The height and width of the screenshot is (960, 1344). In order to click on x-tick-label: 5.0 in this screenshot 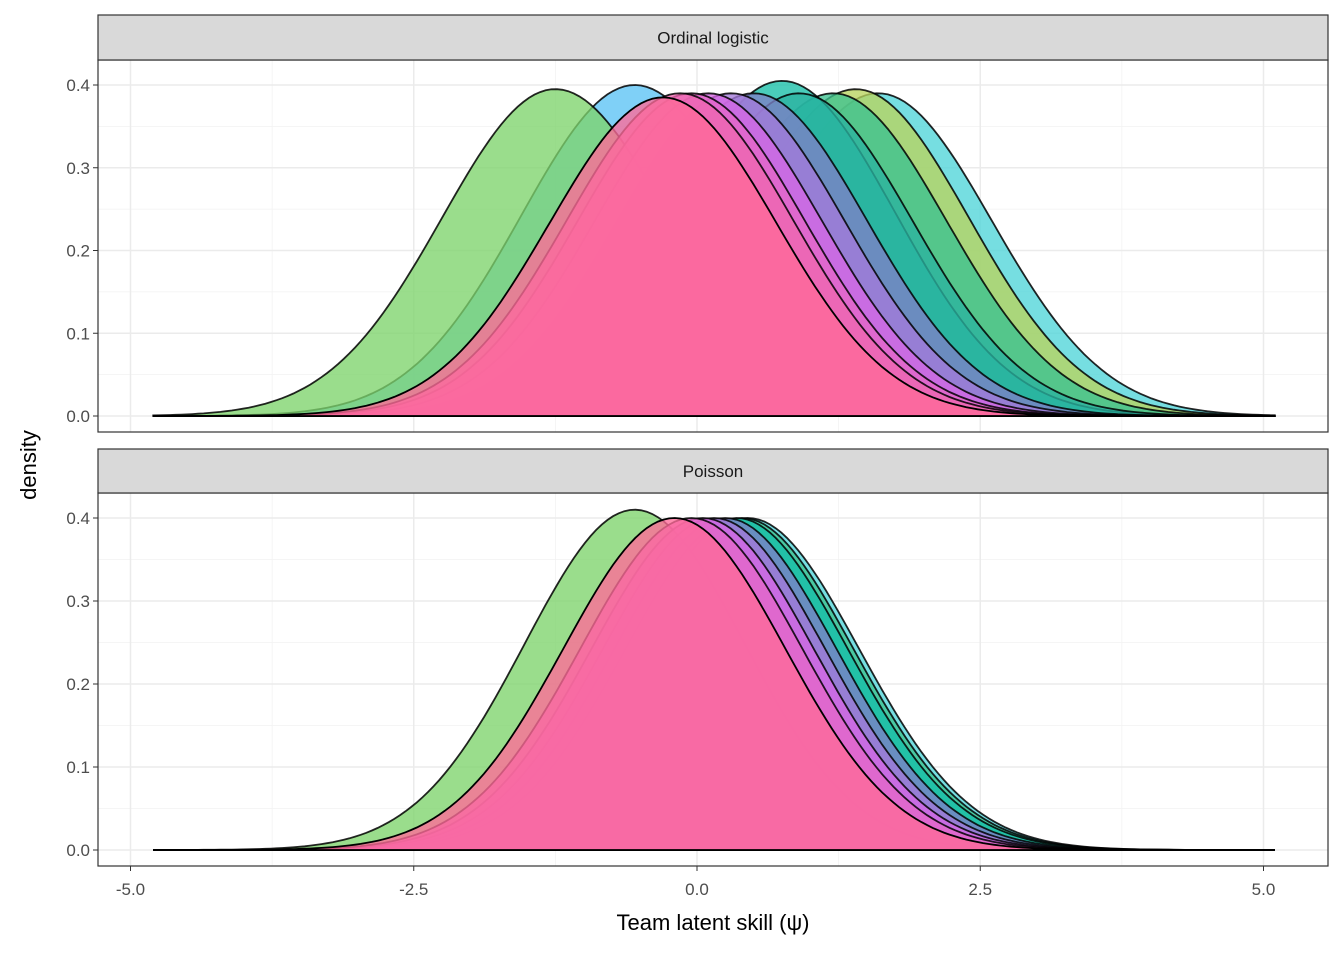, I will do `click(1264, 889)`.